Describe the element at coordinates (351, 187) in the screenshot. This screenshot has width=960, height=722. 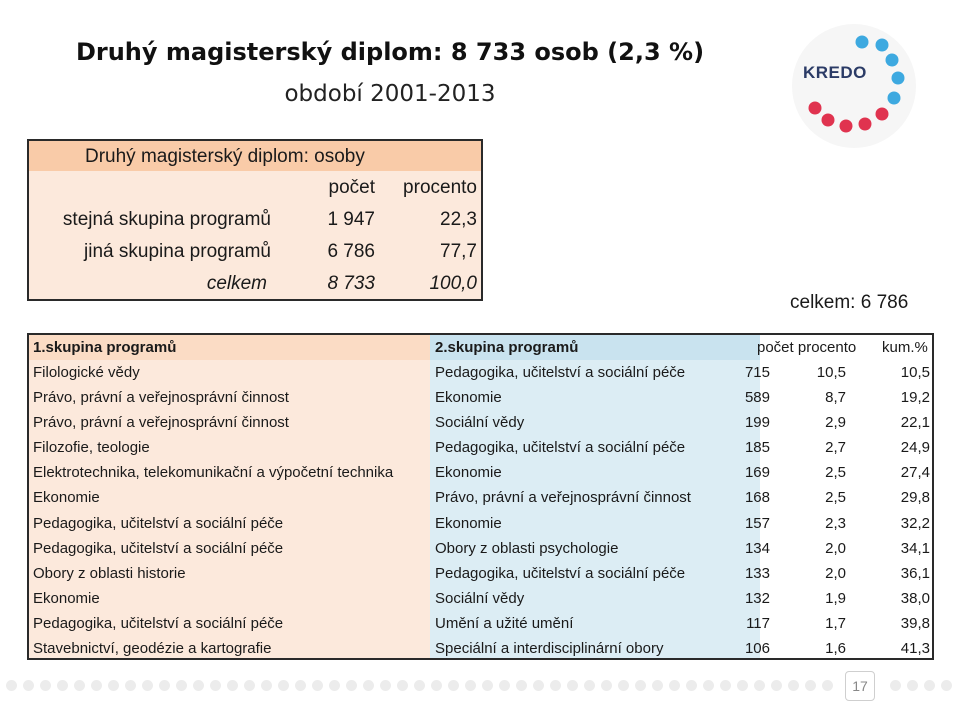
I see `summary-col-count: počet` at that location.